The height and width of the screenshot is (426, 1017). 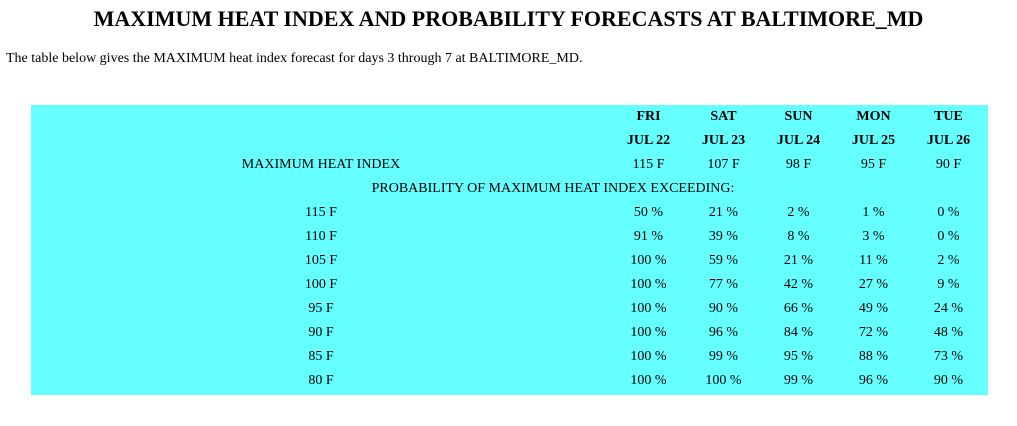 What do you see at coordinates (508, 237) in the screenshot?
I see `probability-row: 110 F 91 % 39 % 8 % 3 % 0 %` at bounding box center [508, 237].